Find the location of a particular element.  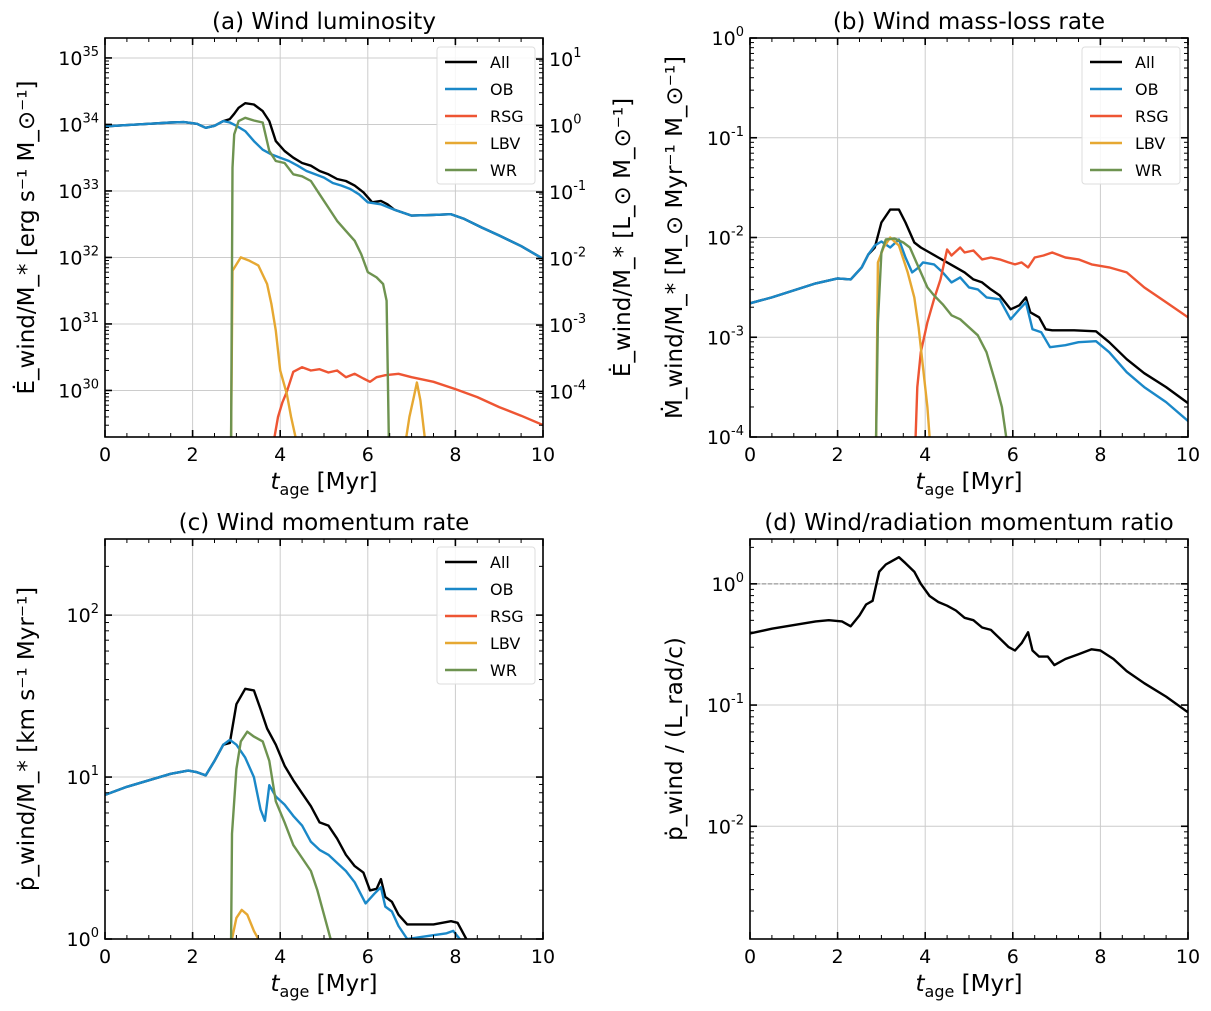

right-y-axis-label: Ė_wind/M_* [L_⊙ M_⊙⁻¹] is located at coordinates (622, 237).